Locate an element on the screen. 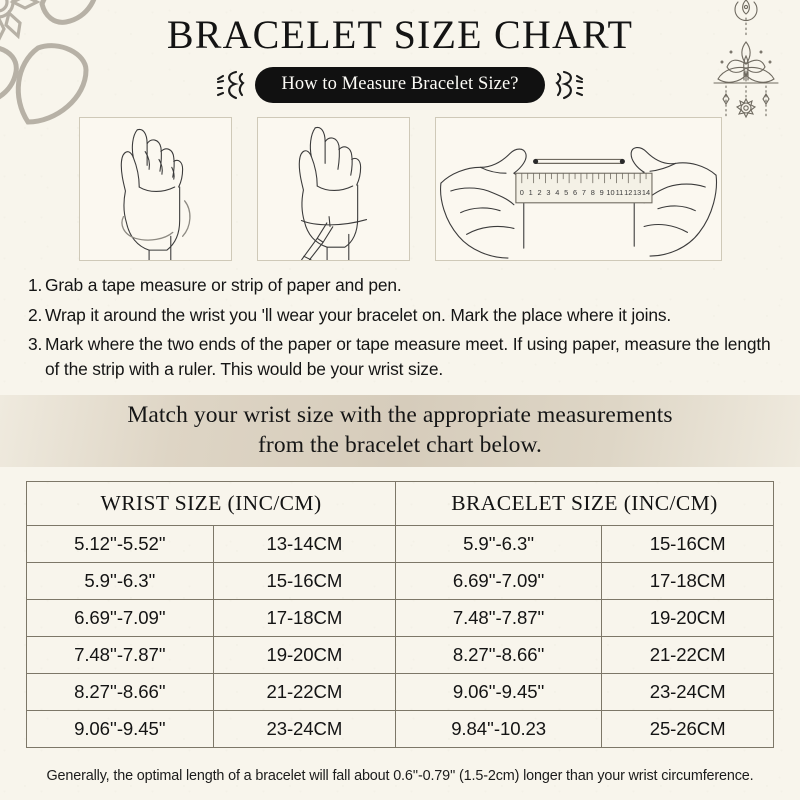  table-row: 7.48''-7.87'' 19-20CM 8.27''-8.66'' 21-22CM is located at coordinates (400, 654).